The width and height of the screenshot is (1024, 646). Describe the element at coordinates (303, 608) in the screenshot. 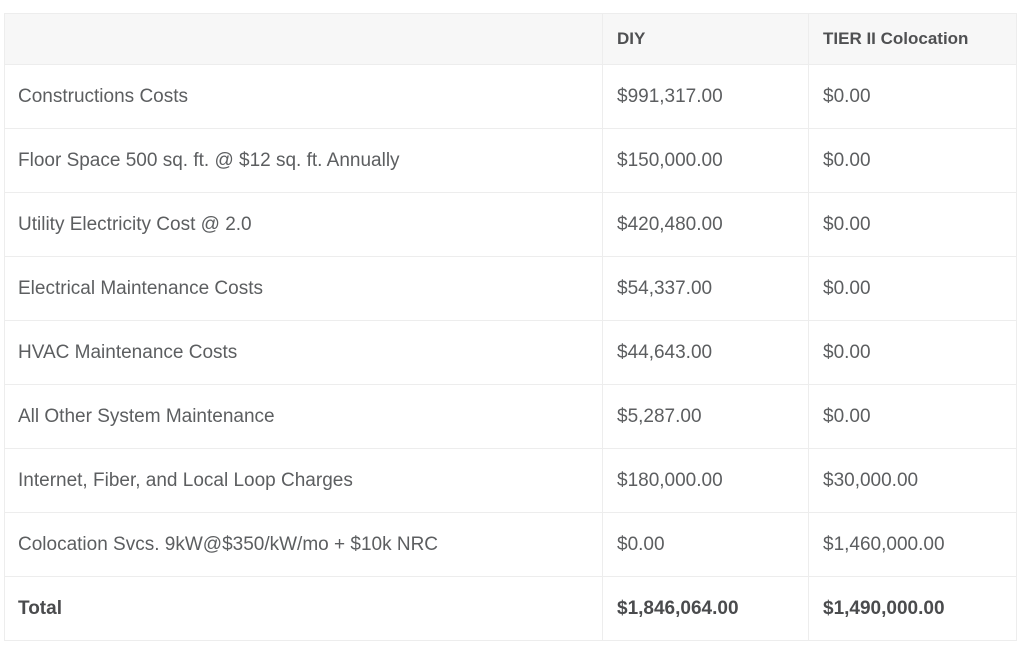

I see `row-label-cell: Total` at that location.